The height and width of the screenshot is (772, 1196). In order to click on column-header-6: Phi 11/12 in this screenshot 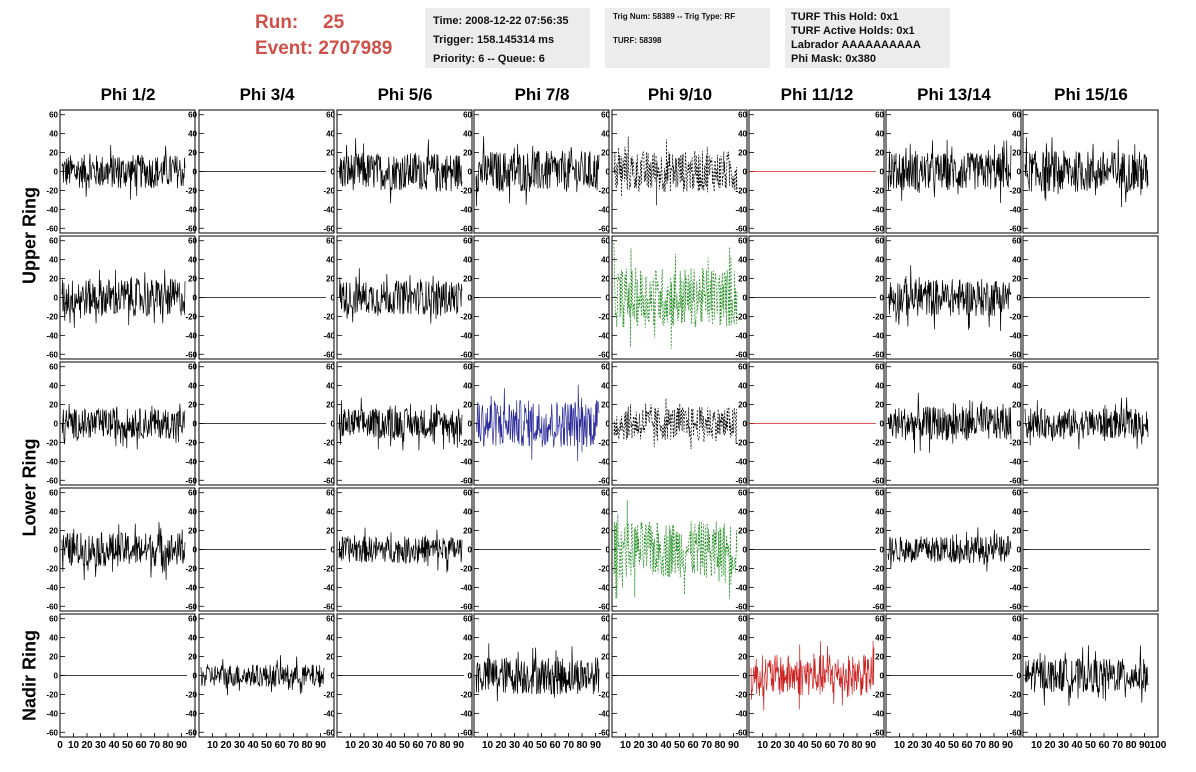, I will do `click(817, 94)`.